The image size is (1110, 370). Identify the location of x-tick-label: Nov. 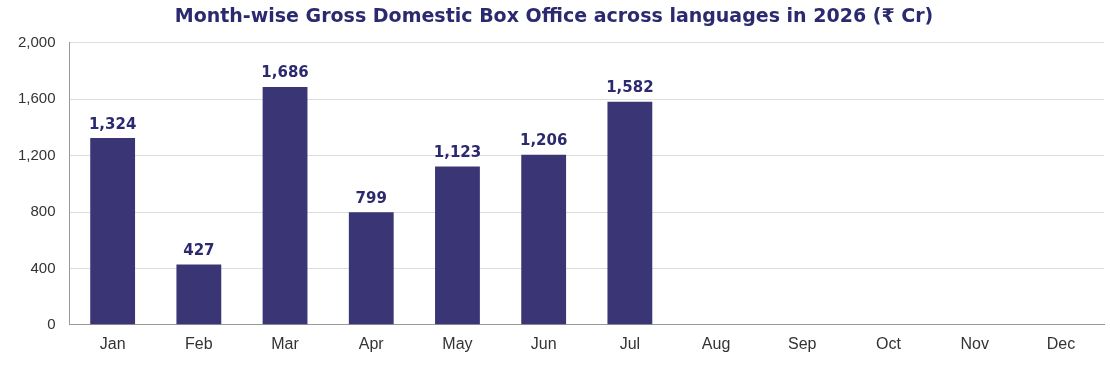
(974, 343).